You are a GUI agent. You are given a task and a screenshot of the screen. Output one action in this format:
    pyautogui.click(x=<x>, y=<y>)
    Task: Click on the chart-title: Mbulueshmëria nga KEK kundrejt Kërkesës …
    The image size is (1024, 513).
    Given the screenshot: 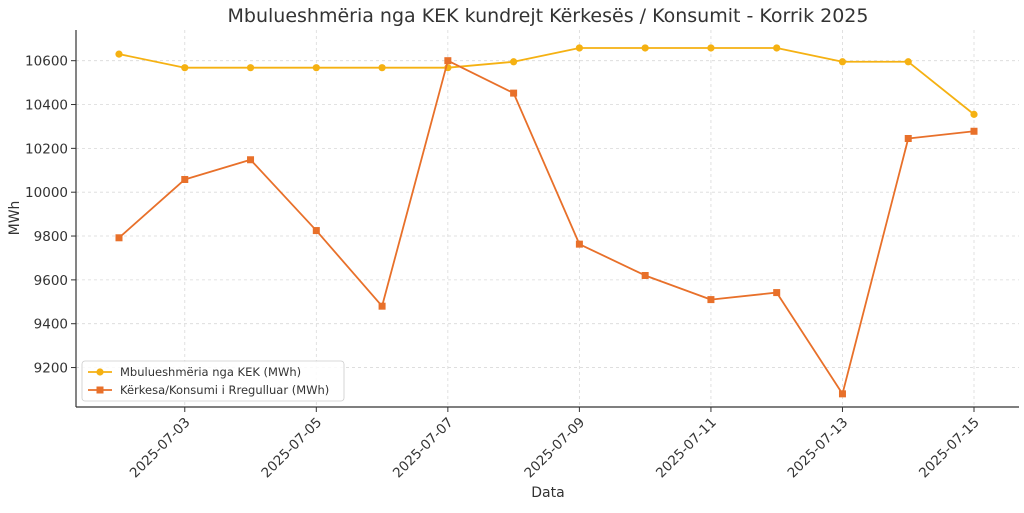 What is the action you would take?
    pyautogui.click(x=548, y=16)
    